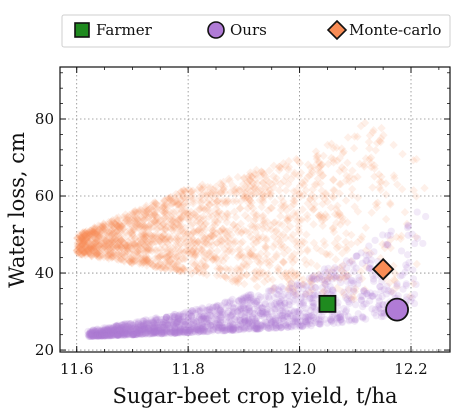 This screenshot has height=412, width=464. Describe the element at coordinates (383, 269) in the screenshot. I see `monte-carlo-point` at that location.